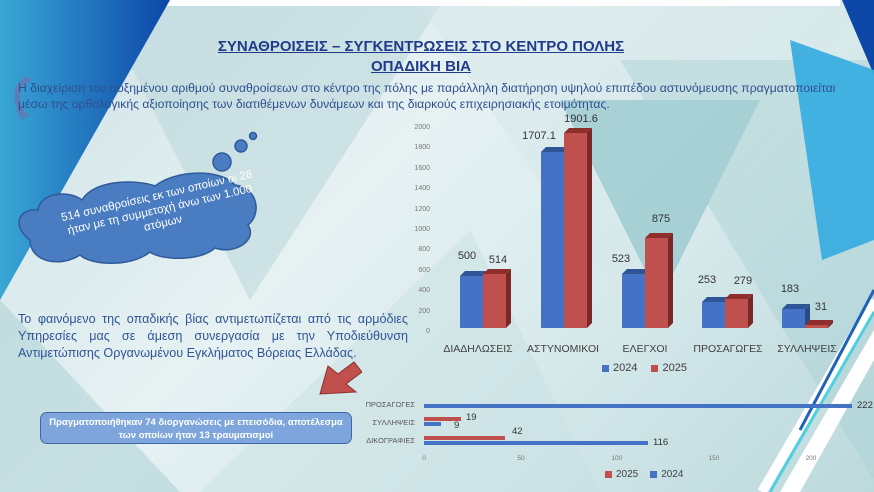 Image resolution: width=874 pixels, height=492 pixels. I want to click on data-label: 9, so click(457, 425).